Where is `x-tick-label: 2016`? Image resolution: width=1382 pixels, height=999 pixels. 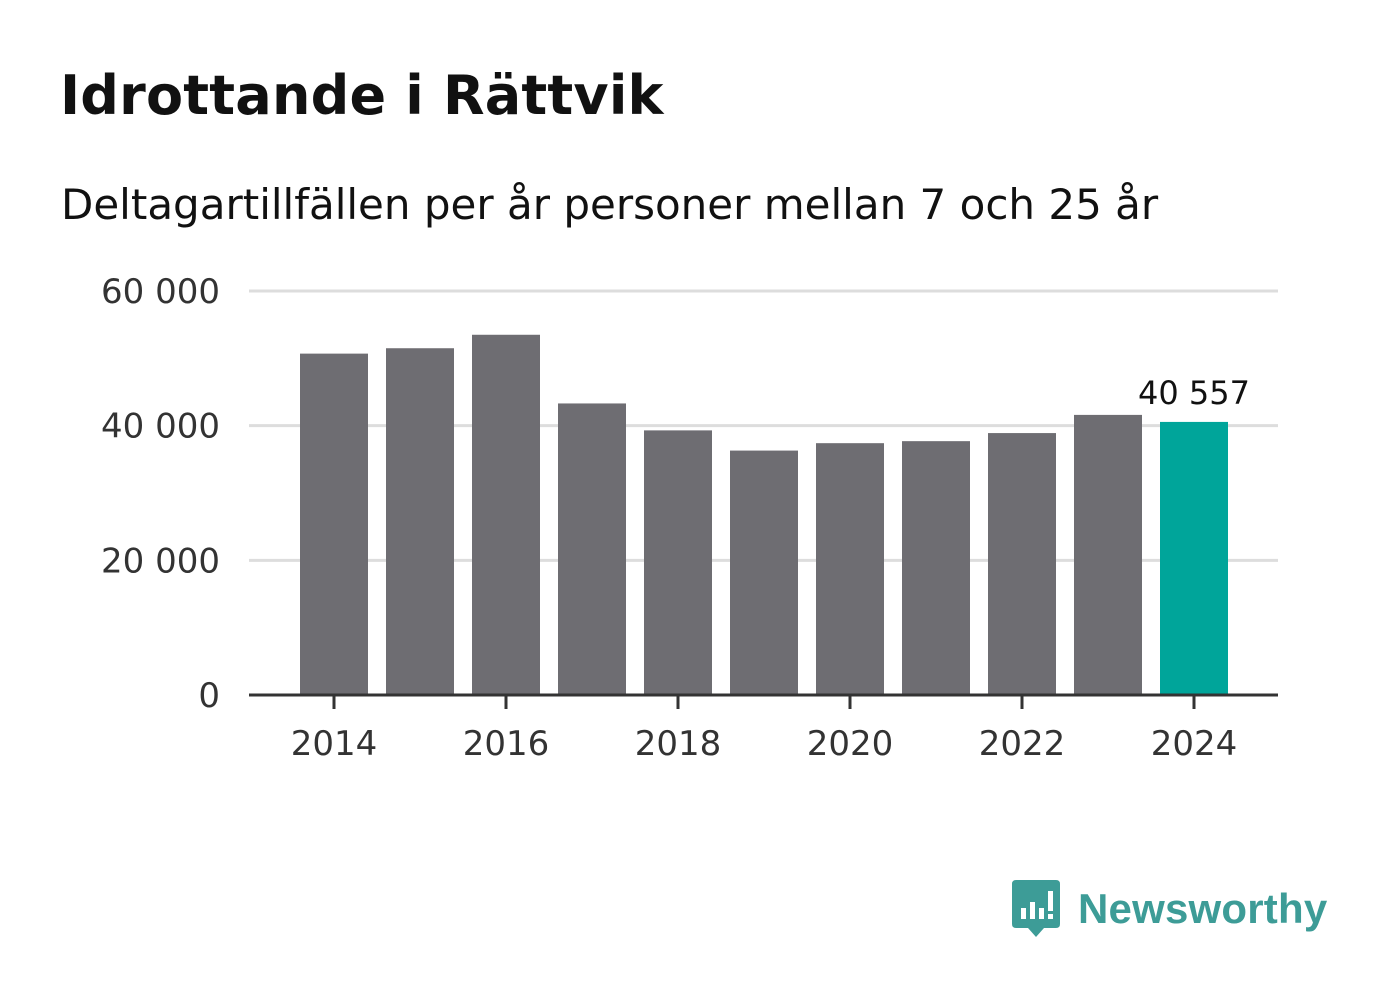
x-tick-label: 2016 is located at coordinates (506, 744).